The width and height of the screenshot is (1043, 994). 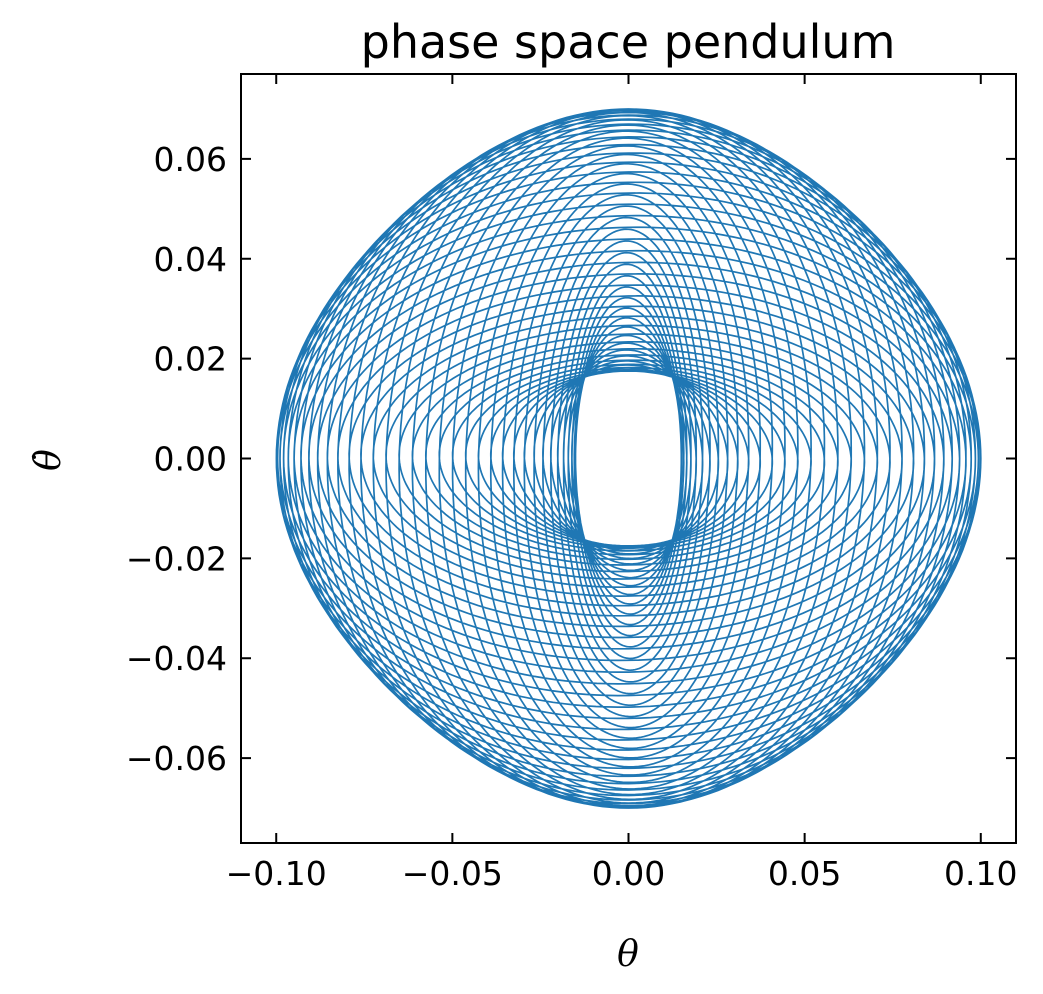 What do you see at coordinates (48, 460) in the screenshot?
I see `y-axis-label: θ̇` at bounding box center [48, 460].